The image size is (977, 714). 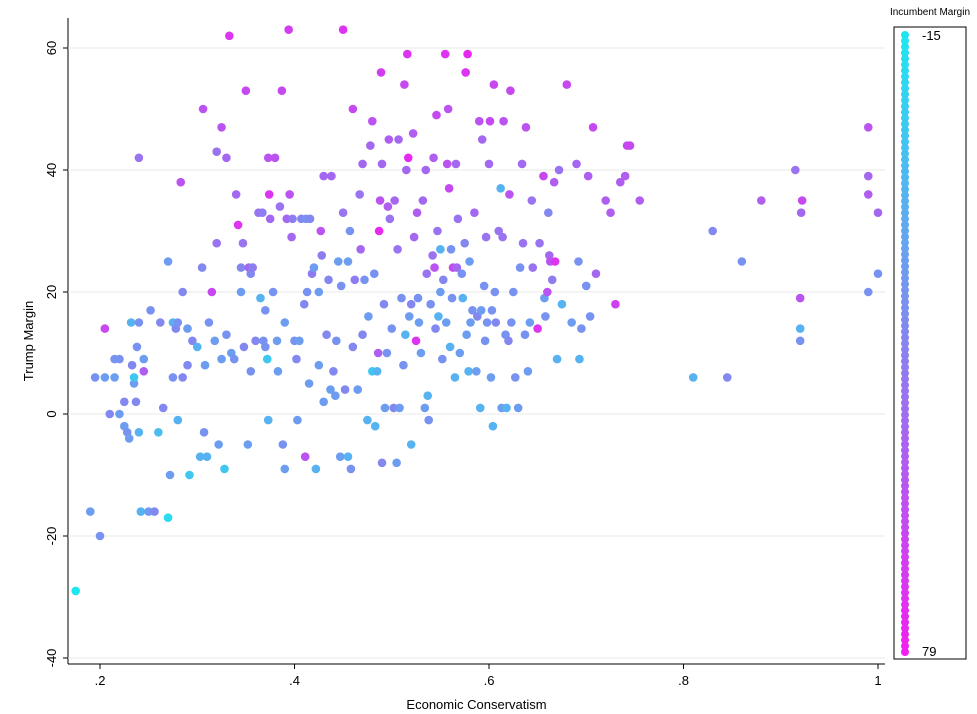 What do you see at coordinates (51, 413) in the screenshot?
I see `y-tick-label: 0` at bounding box center [51, 413].